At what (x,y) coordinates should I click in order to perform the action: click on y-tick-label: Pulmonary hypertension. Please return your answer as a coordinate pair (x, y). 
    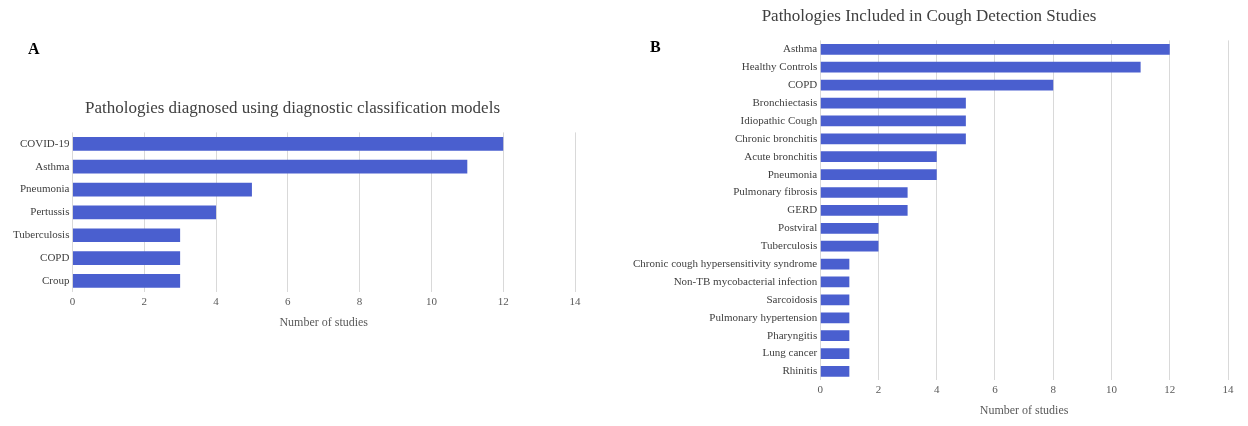
    Looking at the image, I should click on (763, 316).